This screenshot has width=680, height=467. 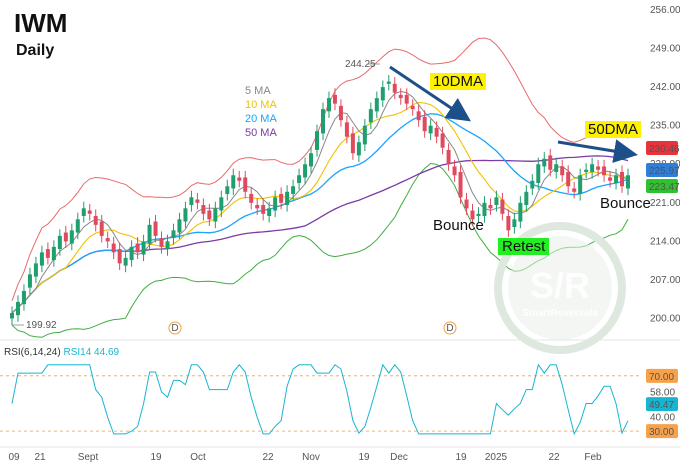 What do you see at coordinates (661, 405) in the screenshot?
I see `rsi-badge-label-1: 49.47` at bounding box center [661, 405].